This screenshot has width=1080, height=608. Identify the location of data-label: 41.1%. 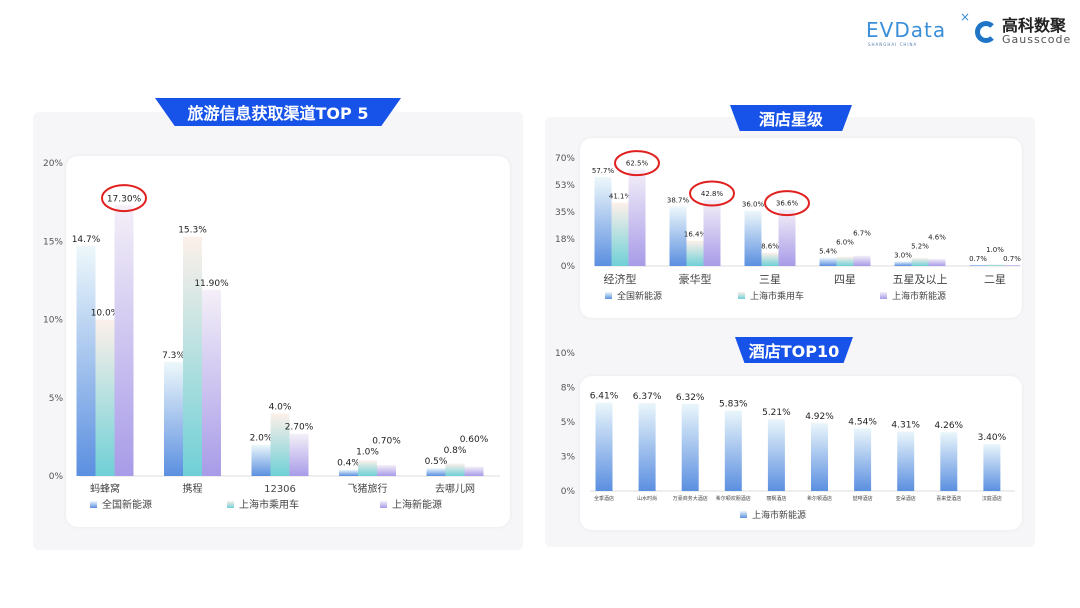
(620, 197).